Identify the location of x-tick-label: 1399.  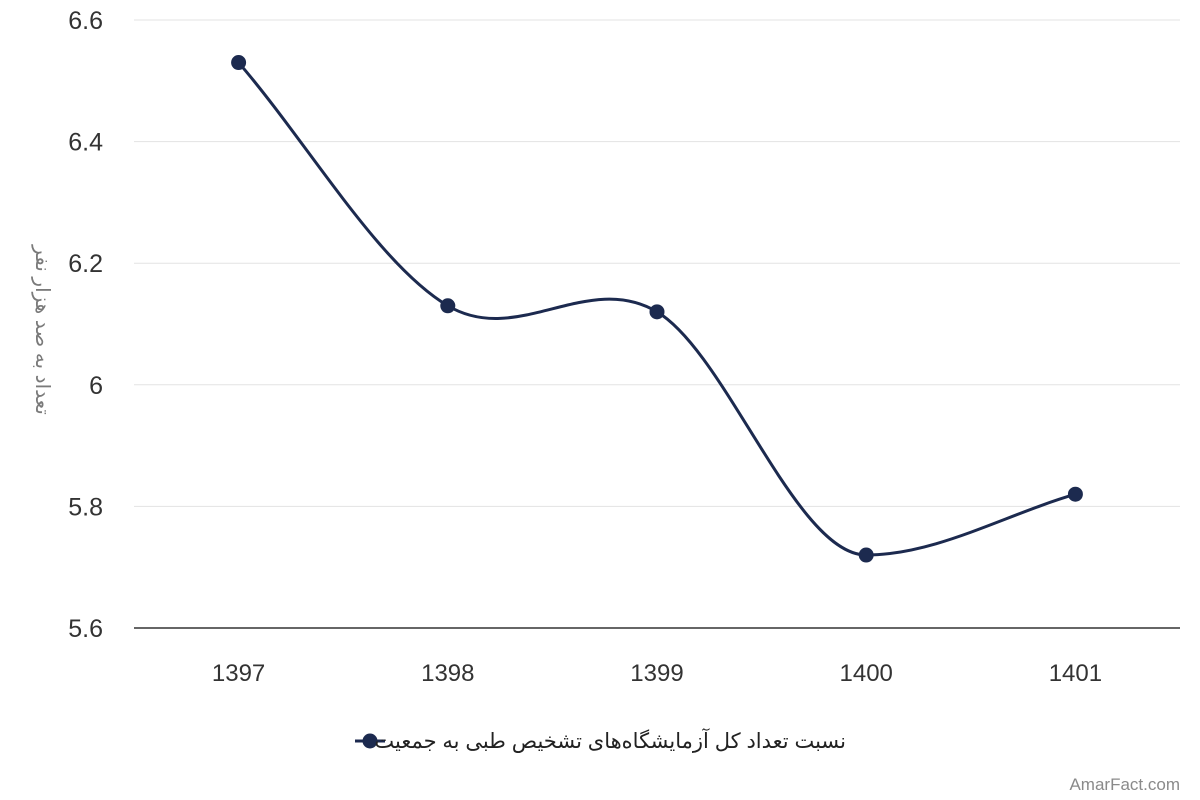
(656, 673).